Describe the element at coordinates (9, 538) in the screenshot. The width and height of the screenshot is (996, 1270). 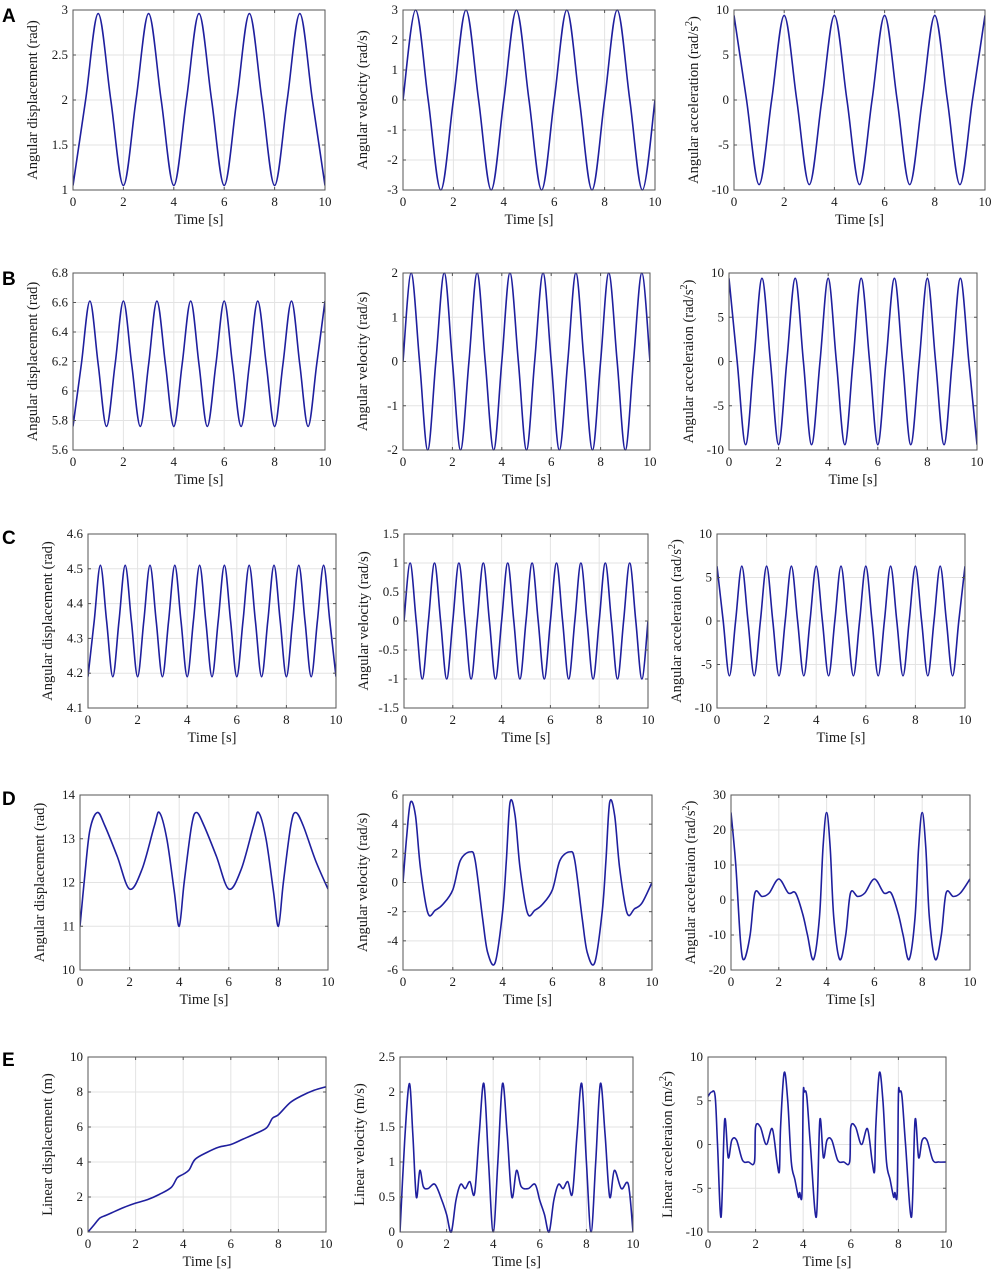
I see `row-letter: C` at that location.